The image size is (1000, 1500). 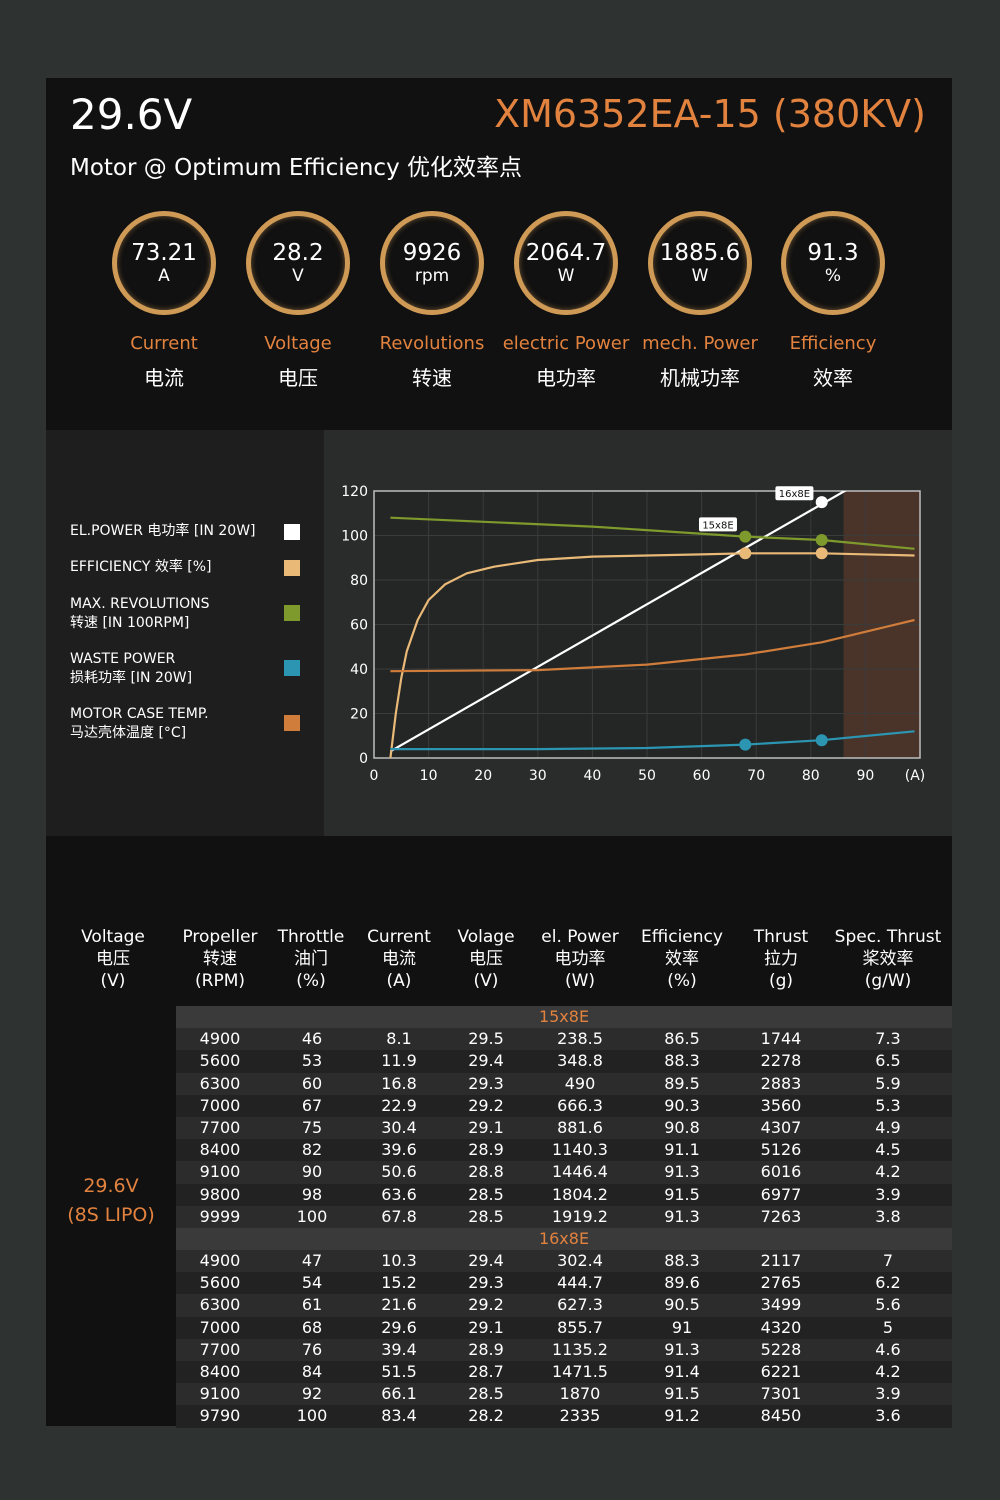 I want to click on column-header-line: 电压, so click(x=113, y=959).